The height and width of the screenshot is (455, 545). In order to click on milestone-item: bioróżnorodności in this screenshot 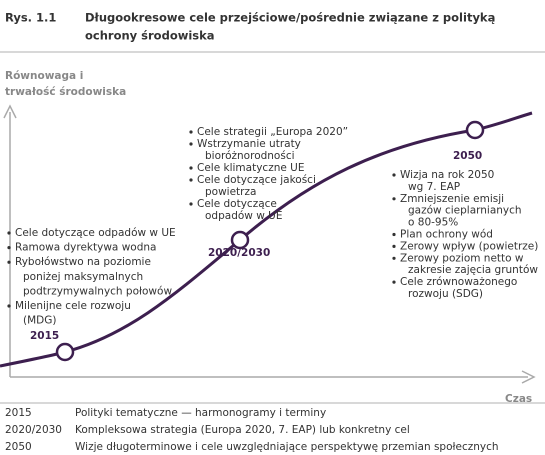, I will do `click(250, 156)`.